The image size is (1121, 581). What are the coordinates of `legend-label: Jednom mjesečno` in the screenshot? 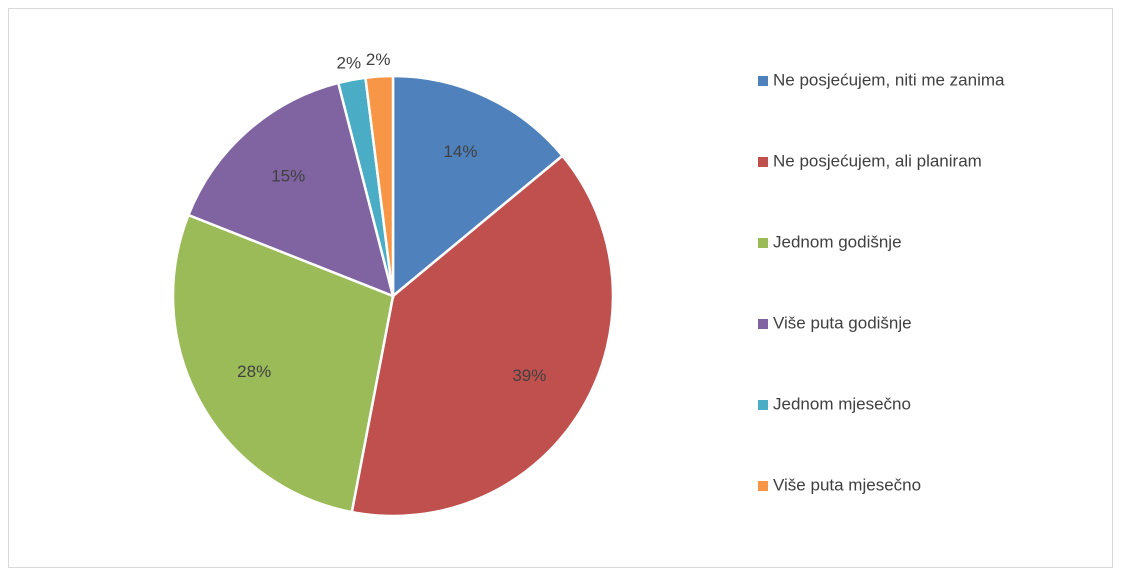 It's located at (842, 403).